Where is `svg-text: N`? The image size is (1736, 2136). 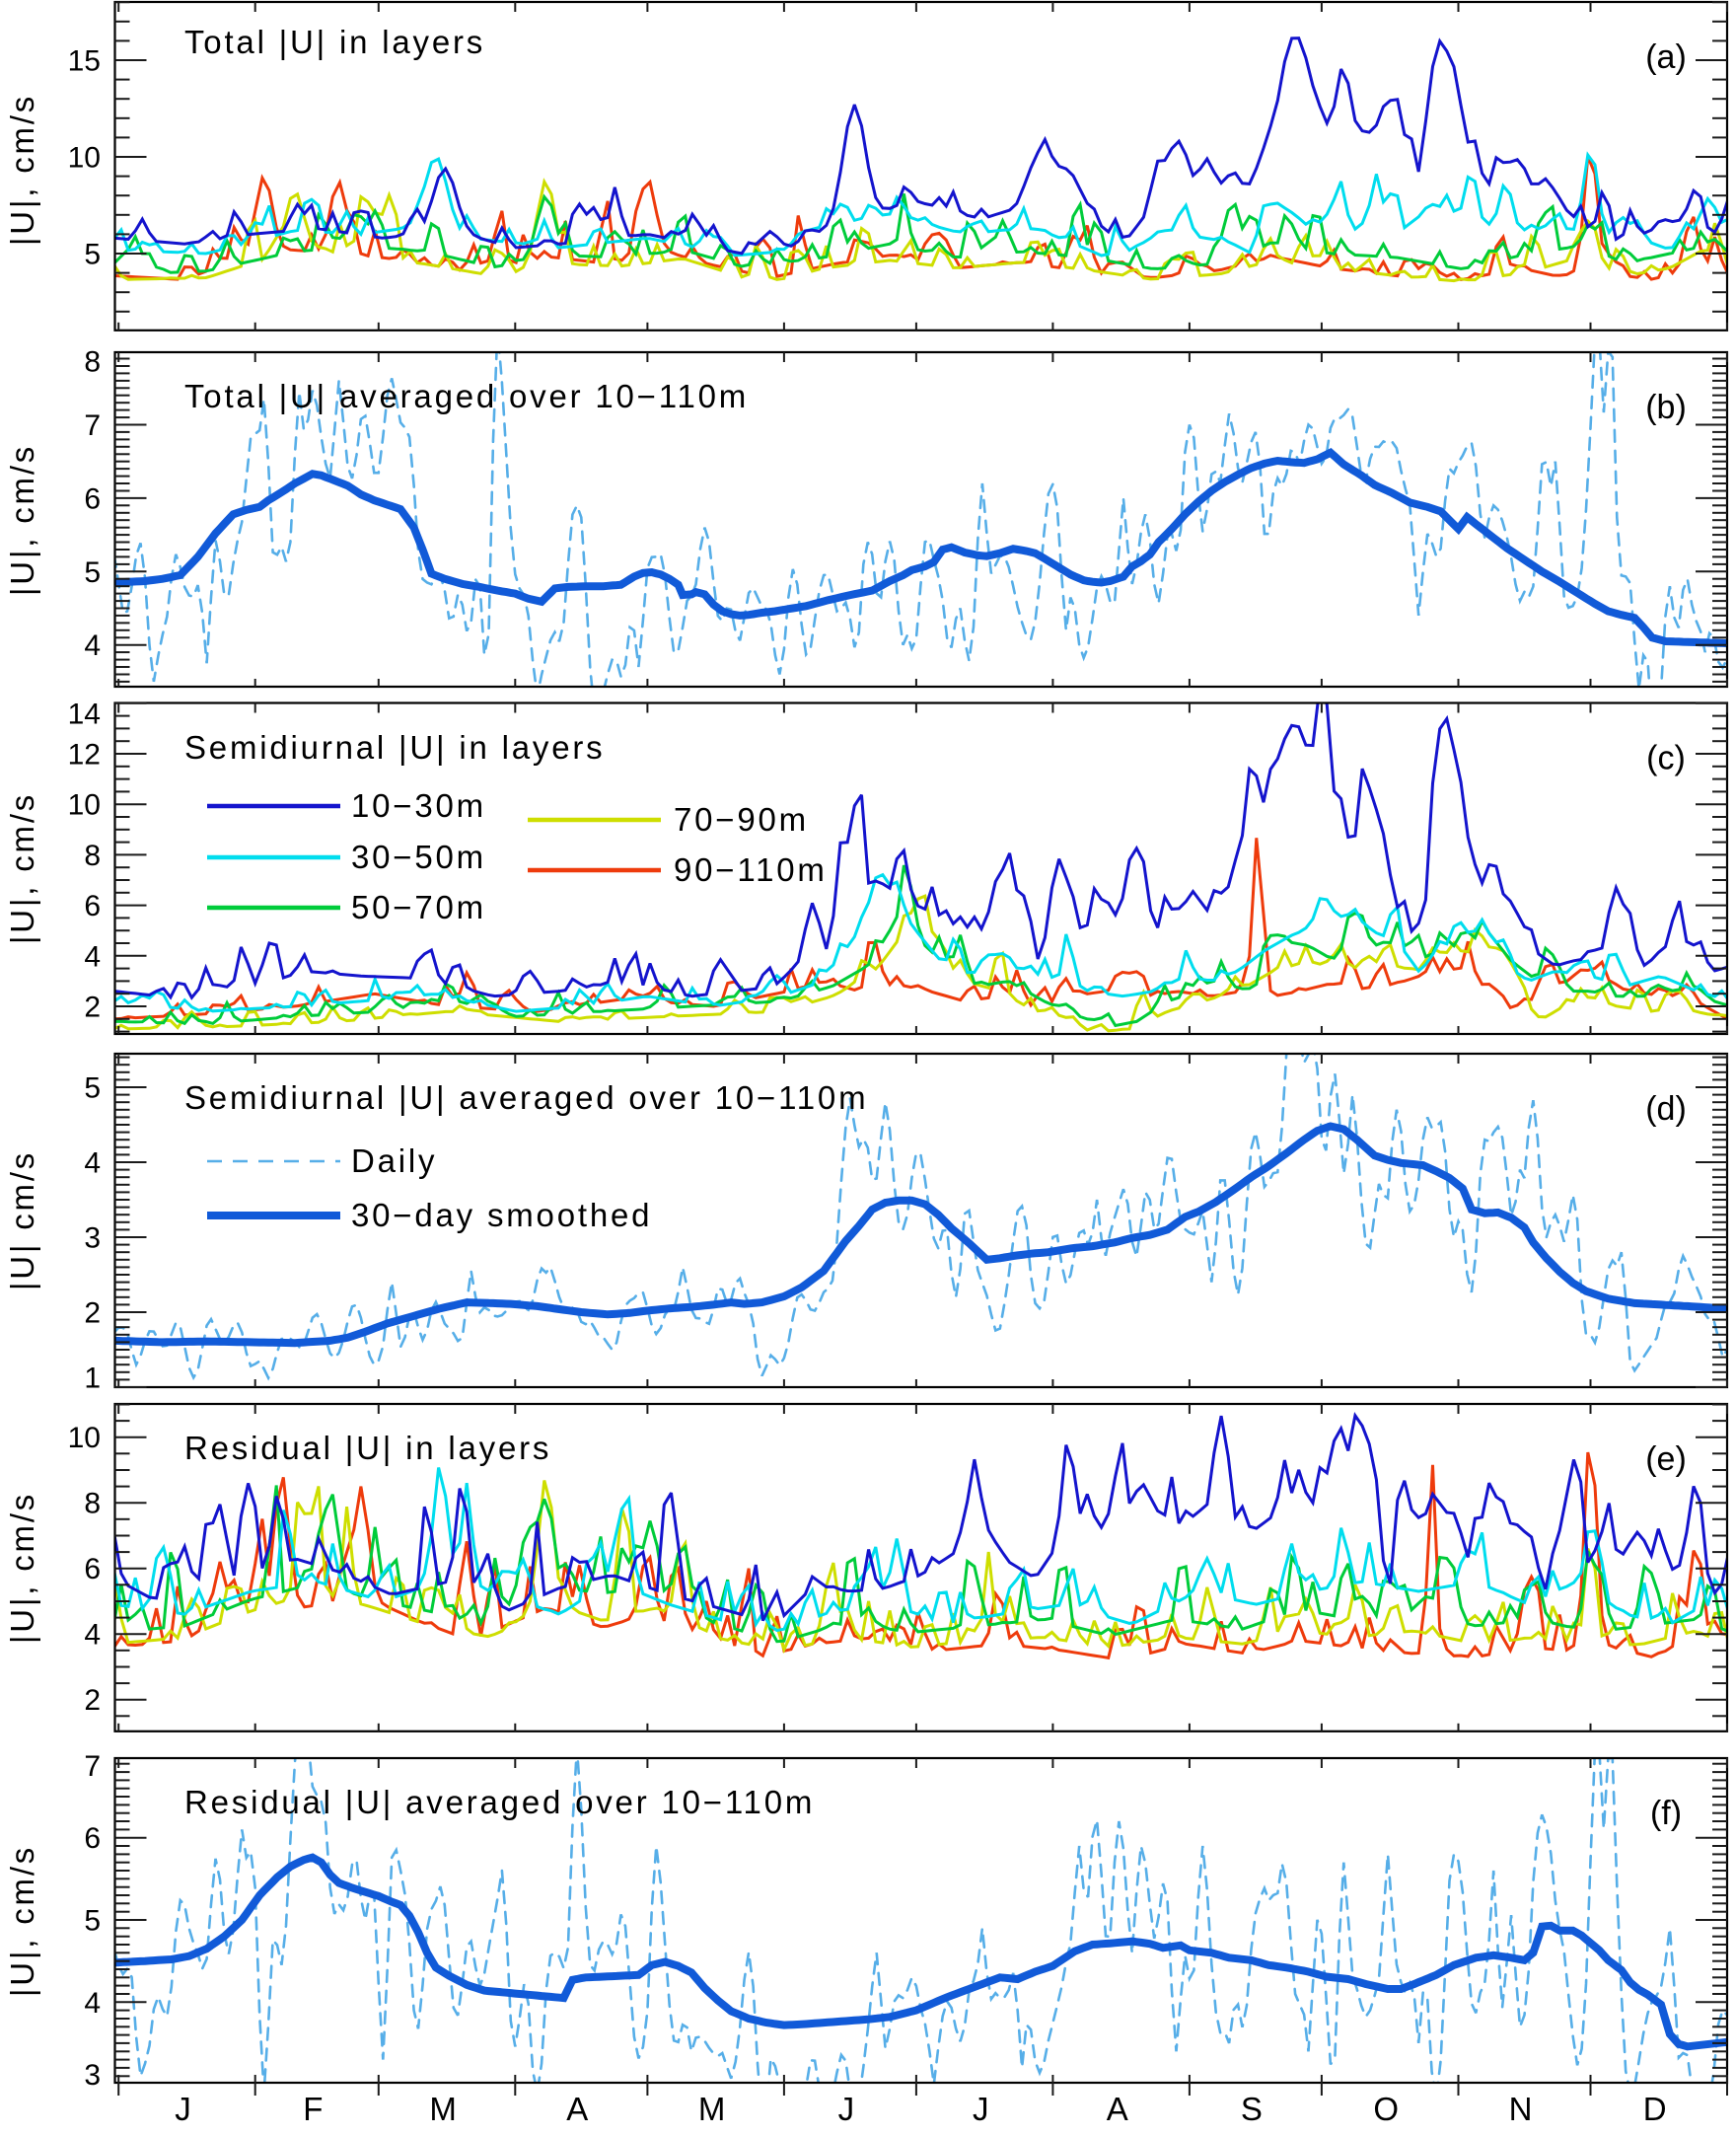
svg-text: N is located at coordinates (1521, 2109).